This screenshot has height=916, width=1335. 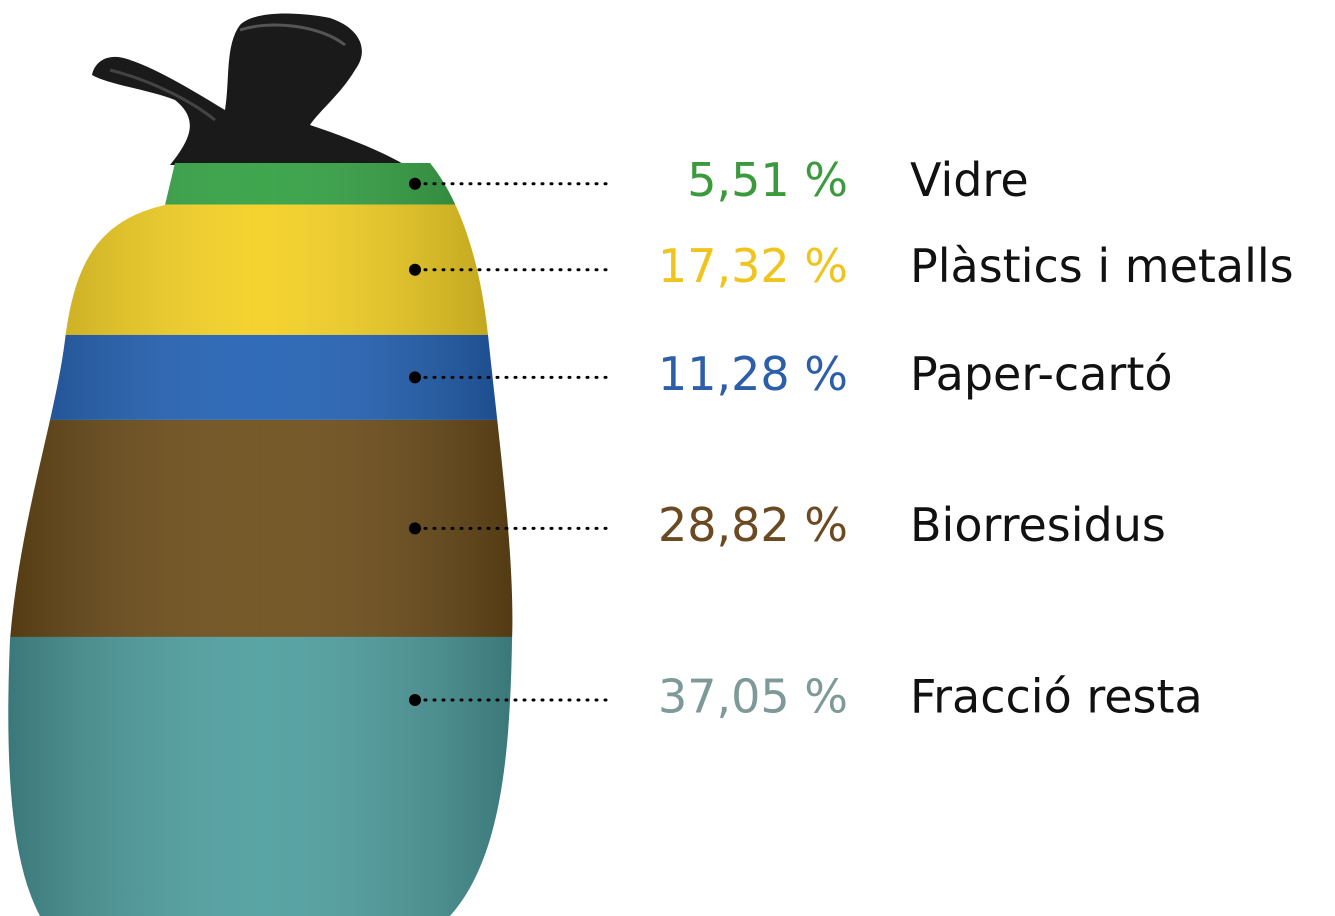 I want to click on value-label: 28,82 %, so click(x=753, y=525).